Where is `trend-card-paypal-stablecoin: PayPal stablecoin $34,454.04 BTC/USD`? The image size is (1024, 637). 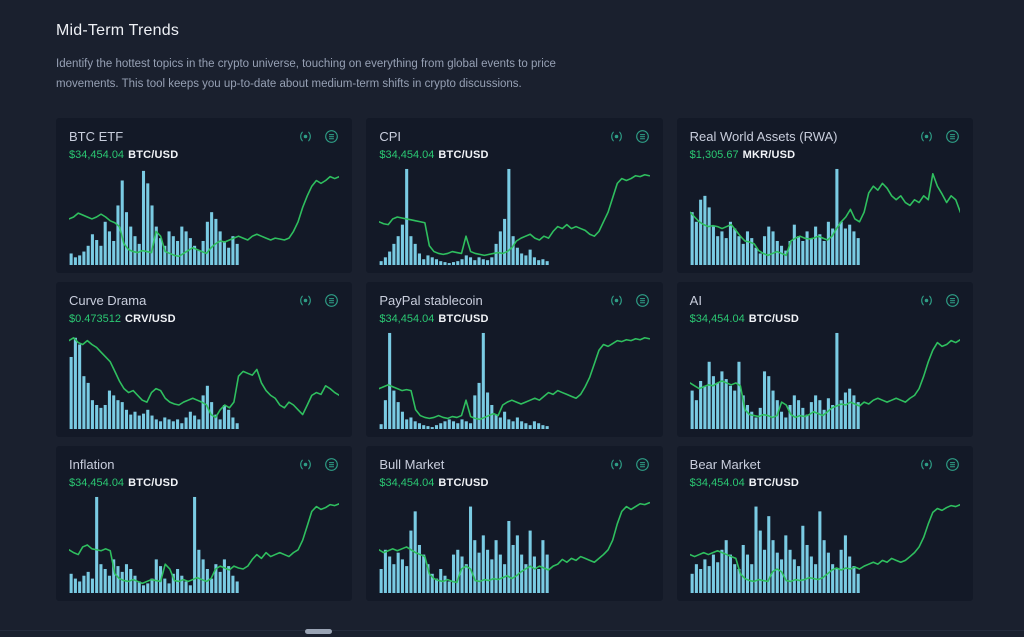 trend-card-paypal-stablecoin: PayPal stablecoin $34,454.04 BTC/USD is located at coordinates (514, 360).